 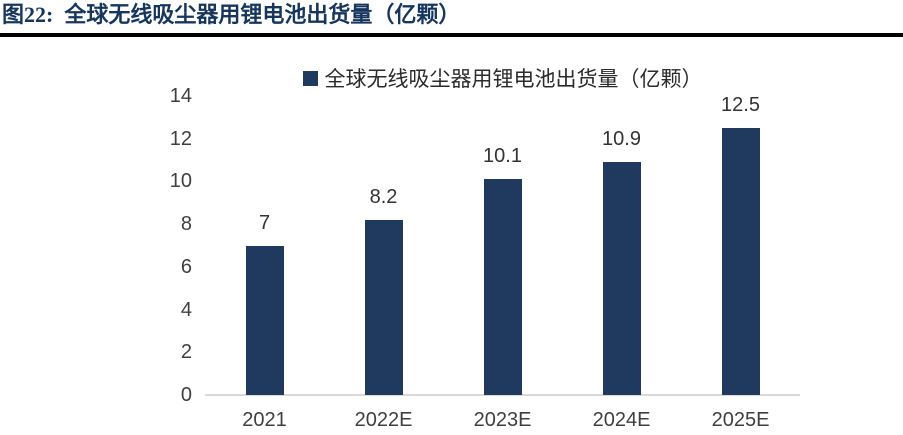 What do you see at coordinates (740, 261) in the screenshot?
I see `bar-2025E` at bounding box center [740, 261].